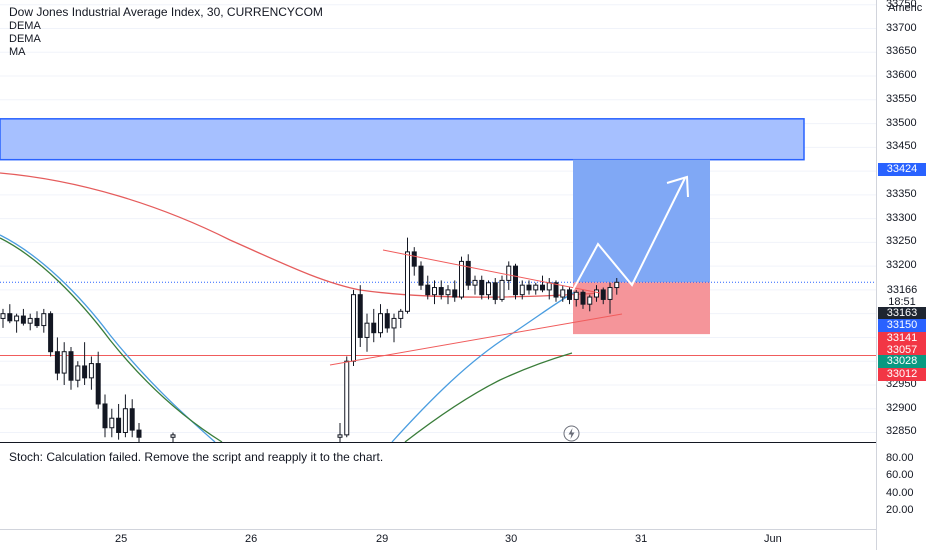 Image resolution: width=932 pixels, height=550 pixels. Describe the element at coordinates (300, 235) in the screenshot. I see `ma-line` at that location.